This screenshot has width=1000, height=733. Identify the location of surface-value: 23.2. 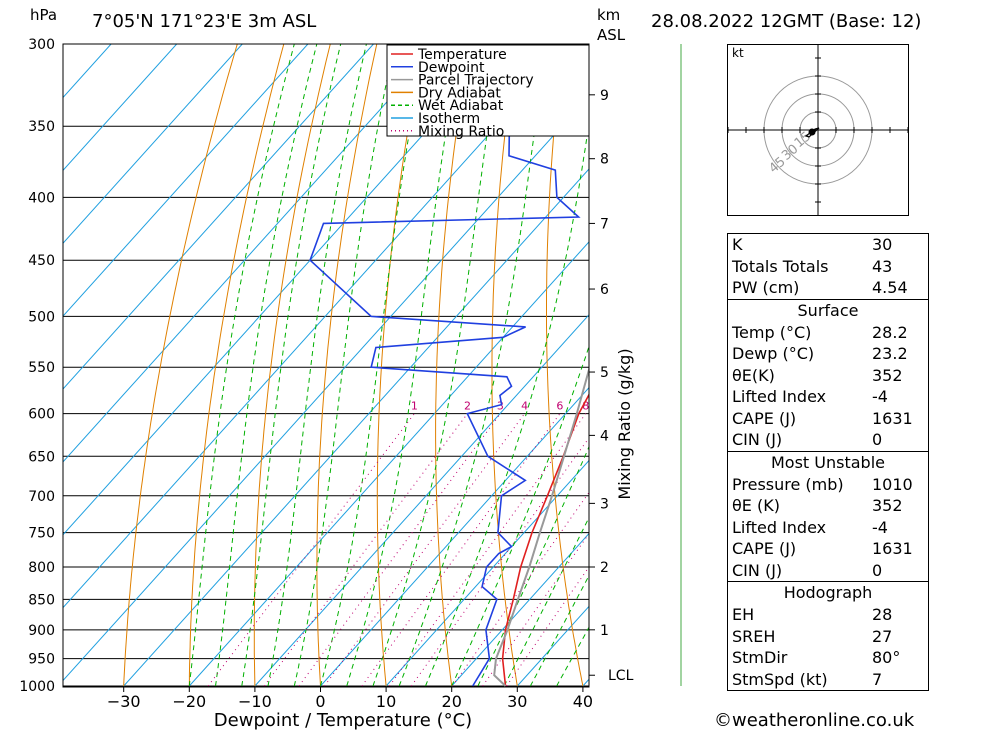
(890, 353).